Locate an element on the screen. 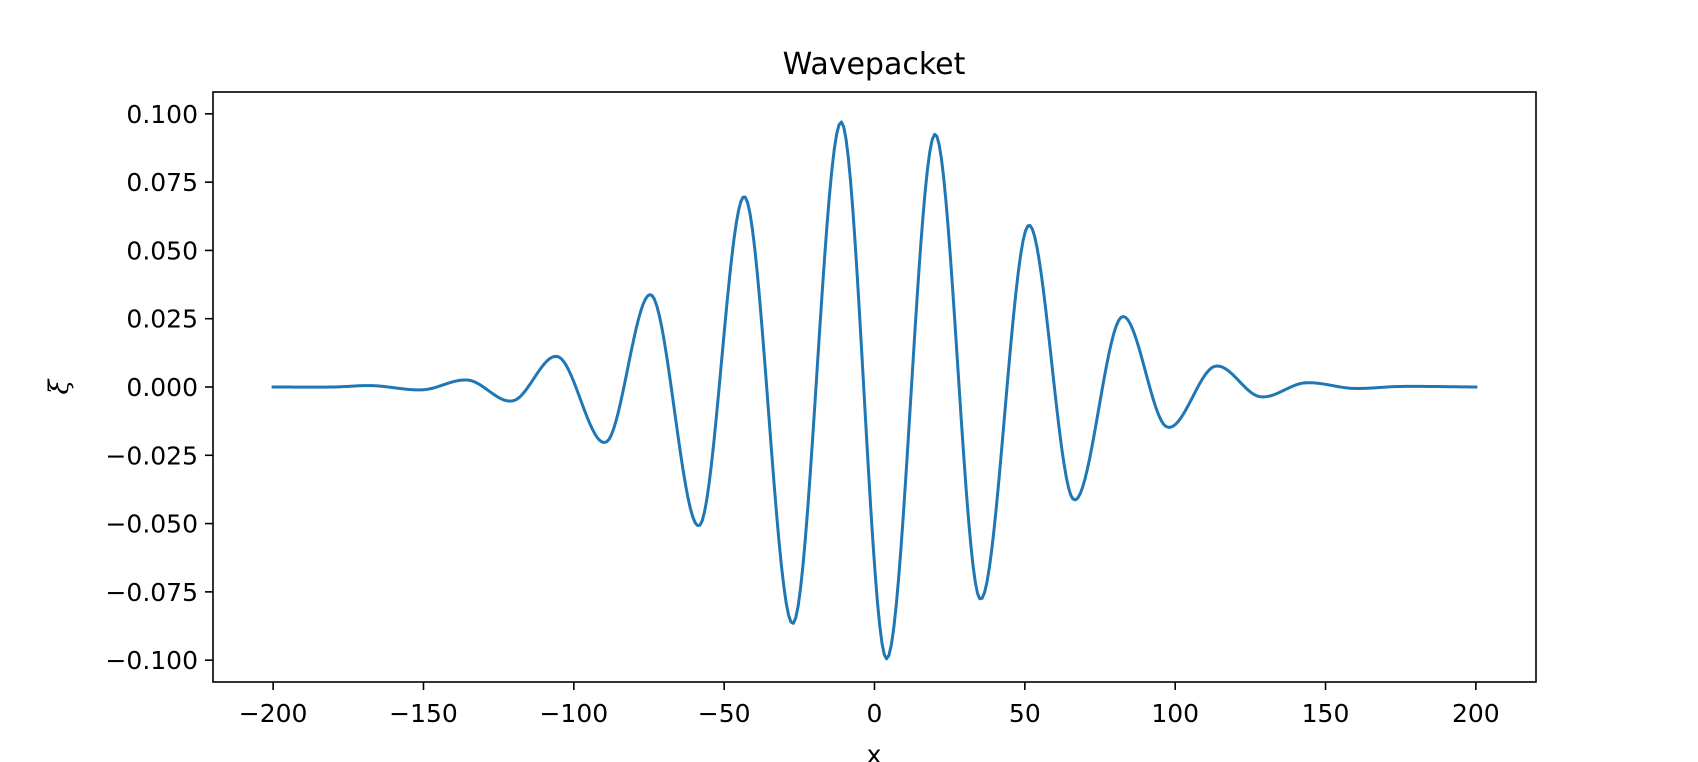  y-tick-label: −0.075 is located at coordinates (151, 592).